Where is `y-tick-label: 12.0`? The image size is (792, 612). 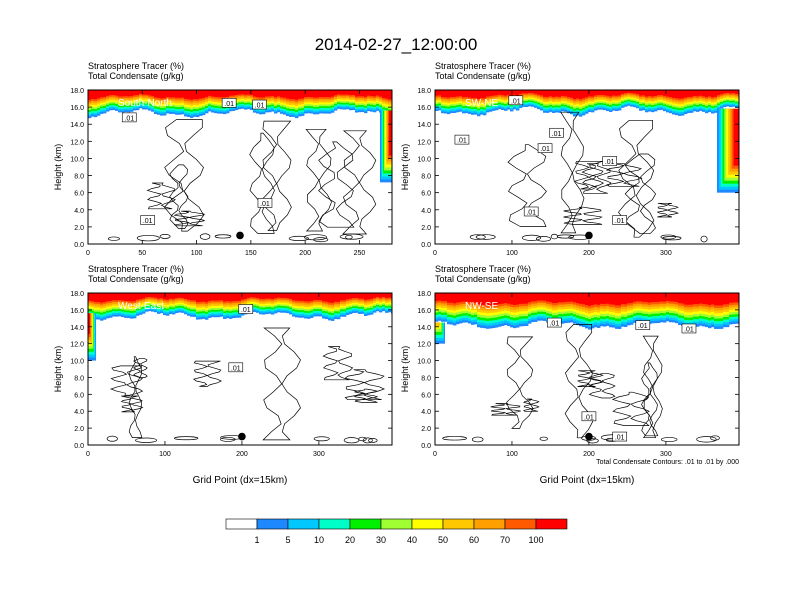 y-tick-label: 12.0 is located at coordinates (77, 142).